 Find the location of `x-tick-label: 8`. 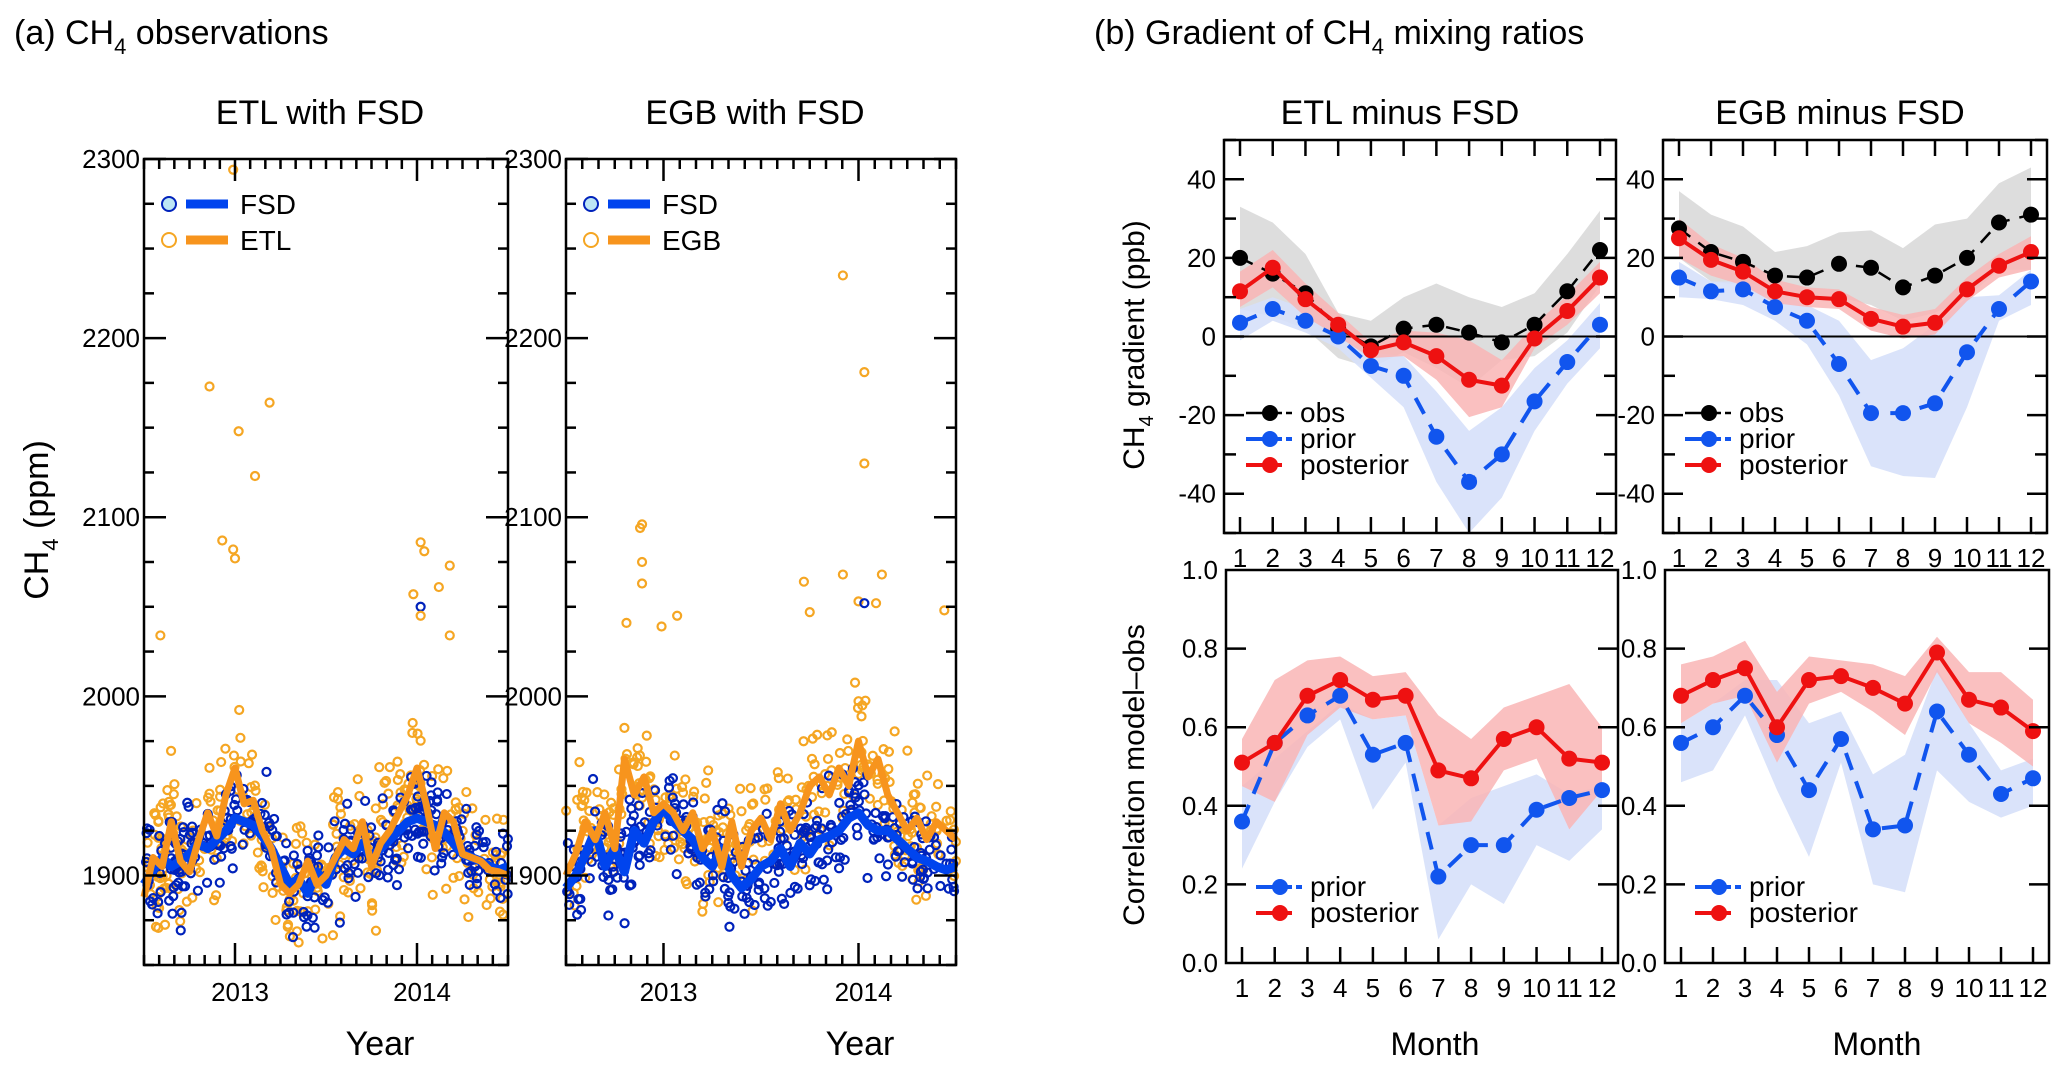

x-tick-label: 8 is located at coordinates (1469, 558).